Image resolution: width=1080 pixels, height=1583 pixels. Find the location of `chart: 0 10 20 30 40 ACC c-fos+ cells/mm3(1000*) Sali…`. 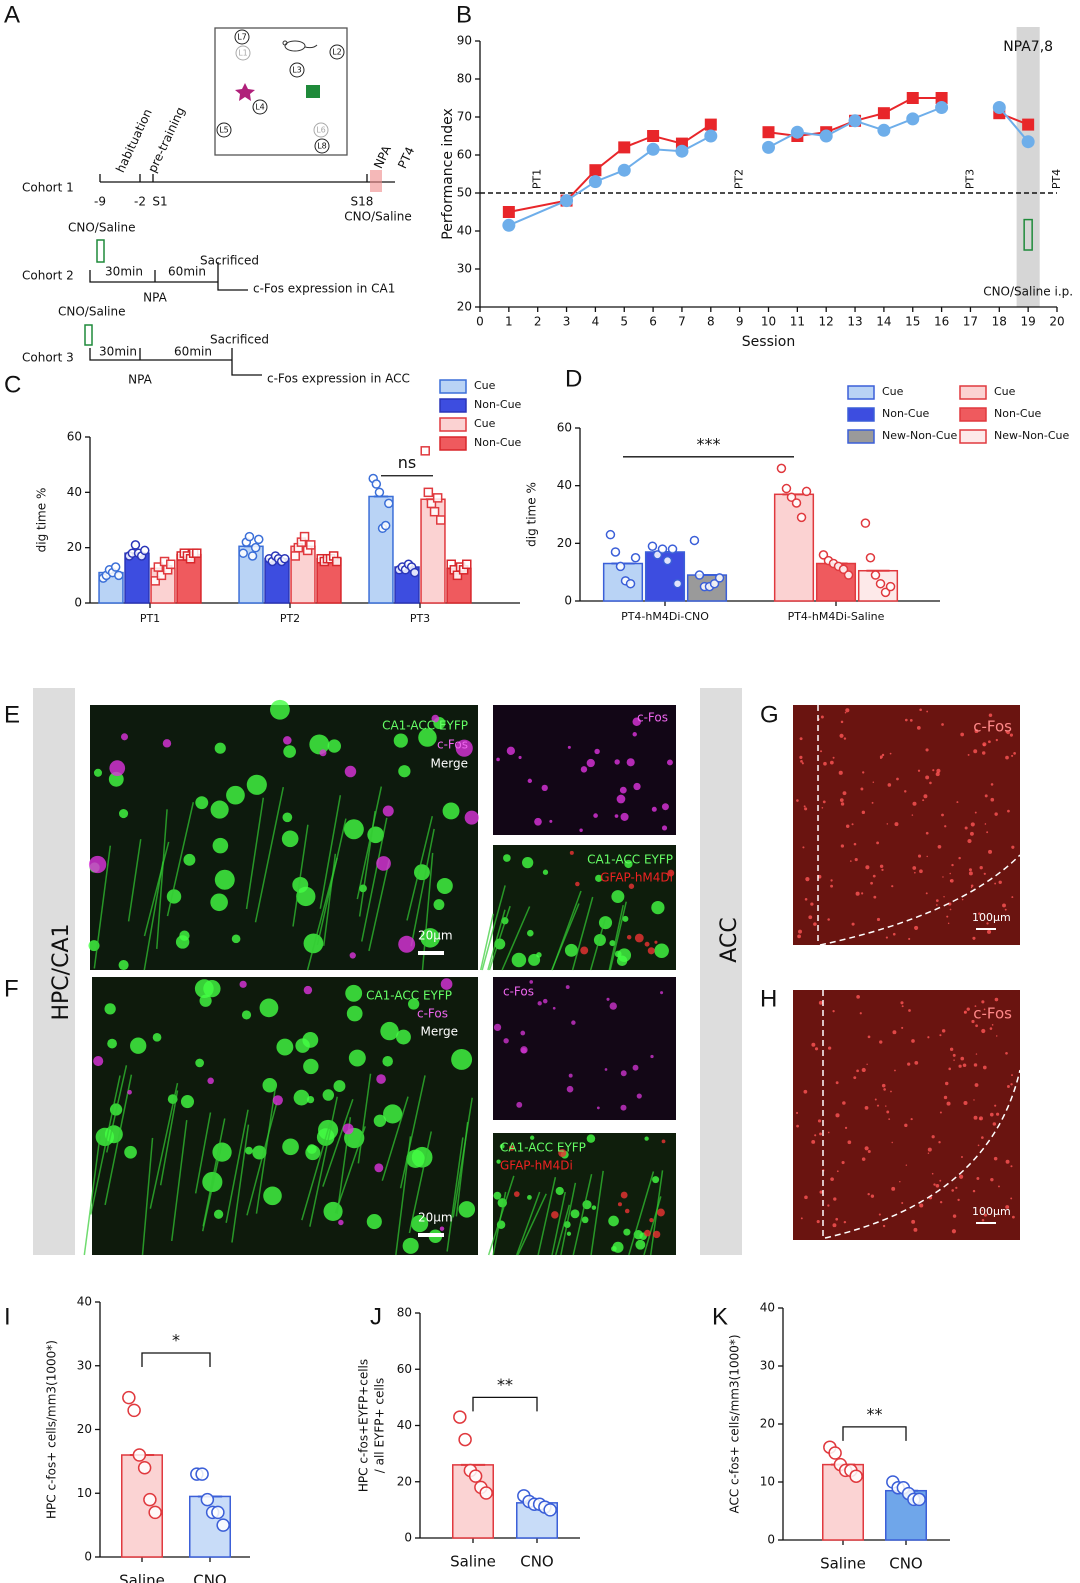

chart: 0 10 20 30 40 ACC c-fos+ cells/mm3(1000*) Sali… is located at coordinates (839, 1437).